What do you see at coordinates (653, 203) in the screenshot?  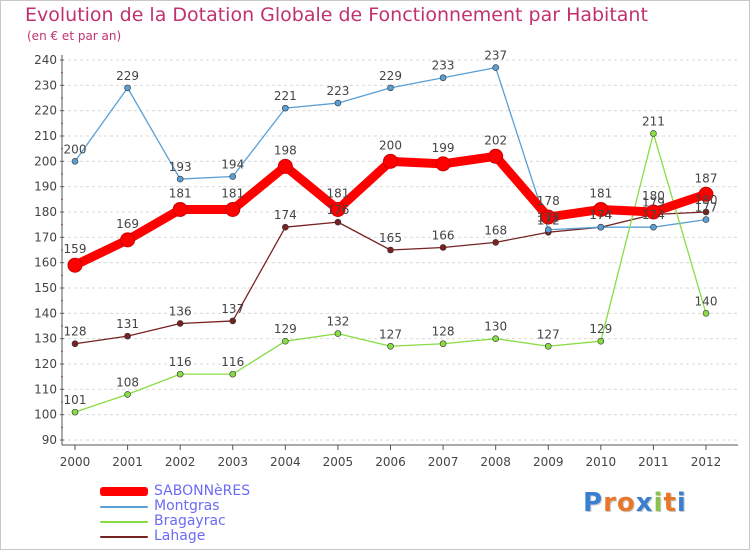 I see `data-label: 179` at bounding box center [653, 203].